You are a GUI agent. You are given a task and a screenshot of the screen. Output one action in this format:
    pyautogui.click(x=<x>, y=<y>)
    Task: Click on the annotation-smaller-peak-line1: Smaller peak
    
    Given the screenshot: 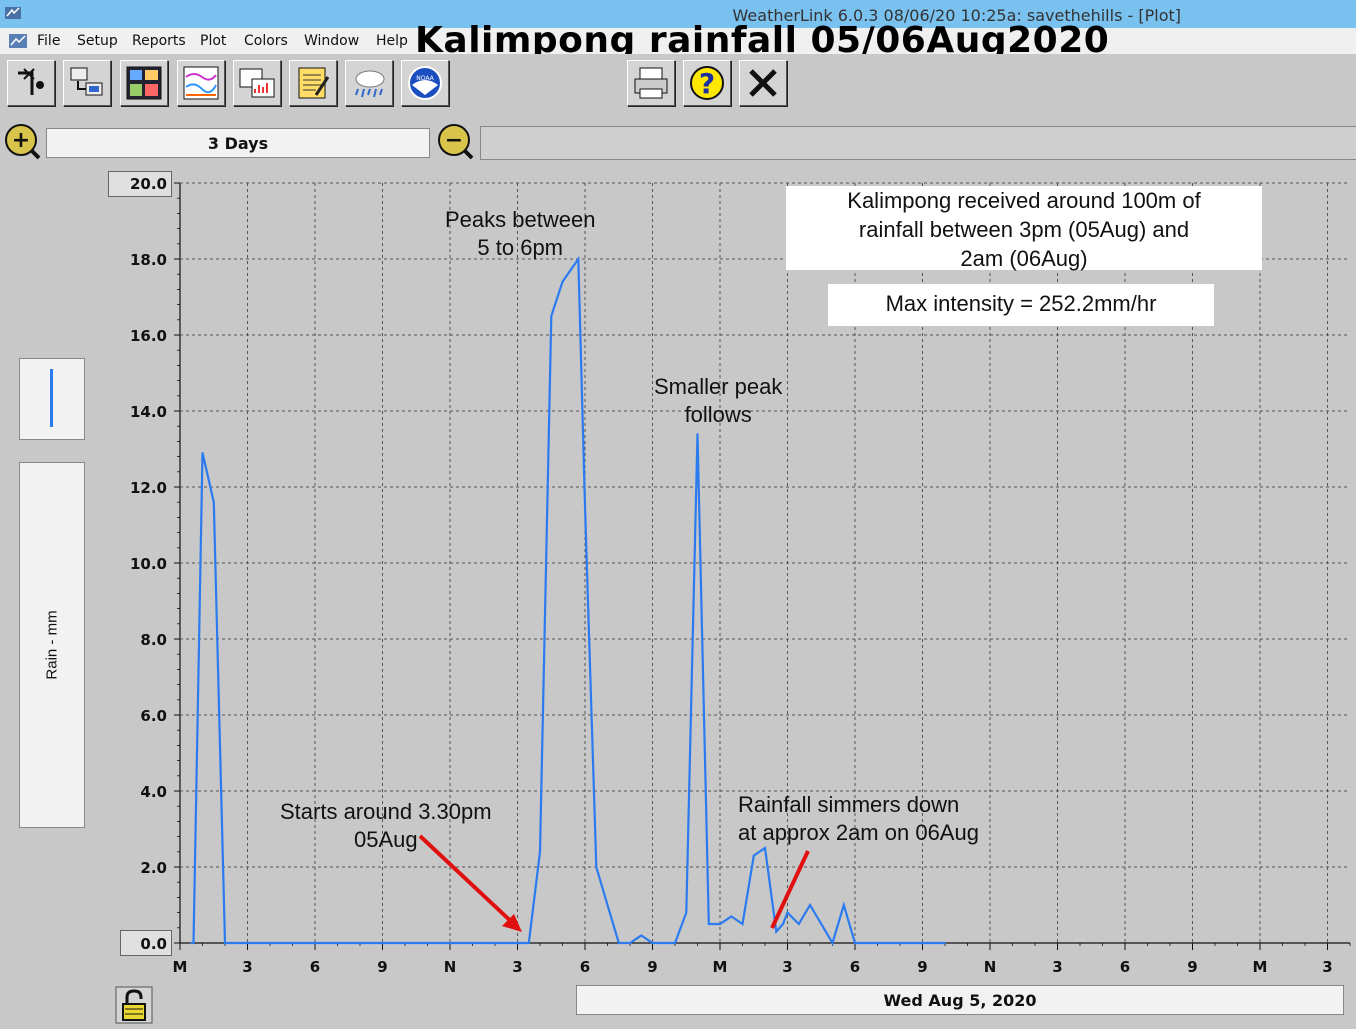 What is the action you would take?
    pyautogui.click(x=718, y=386)
    